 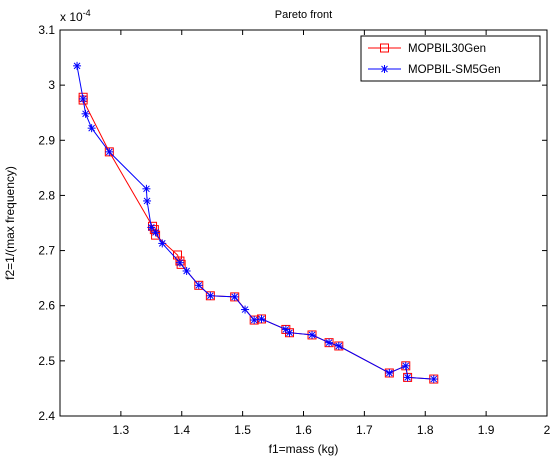 I want to click on chart-title: Pareto front, so click(x=303, y=15).